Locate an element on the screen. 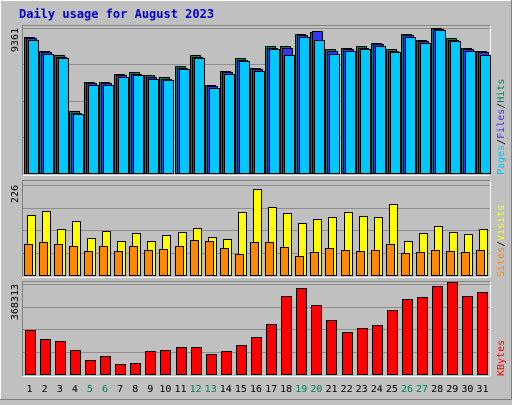 This screenshot has height=405, width=512. x-tick-label-day-27: 27 is located at coordinates (422, 389).